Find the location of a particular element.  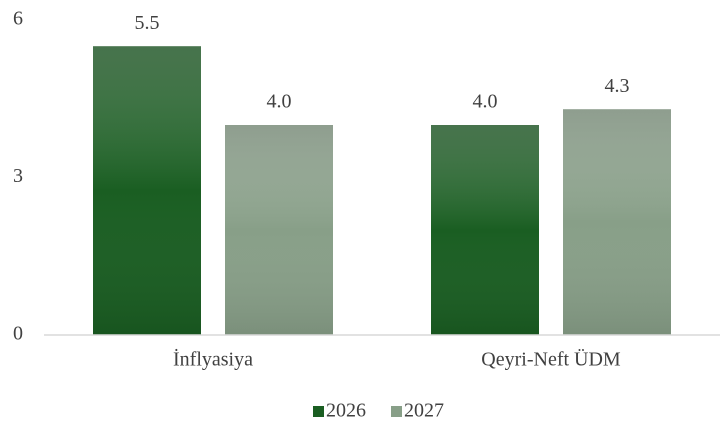

y-tick-label: 6 is located at coordinates (18, 19).